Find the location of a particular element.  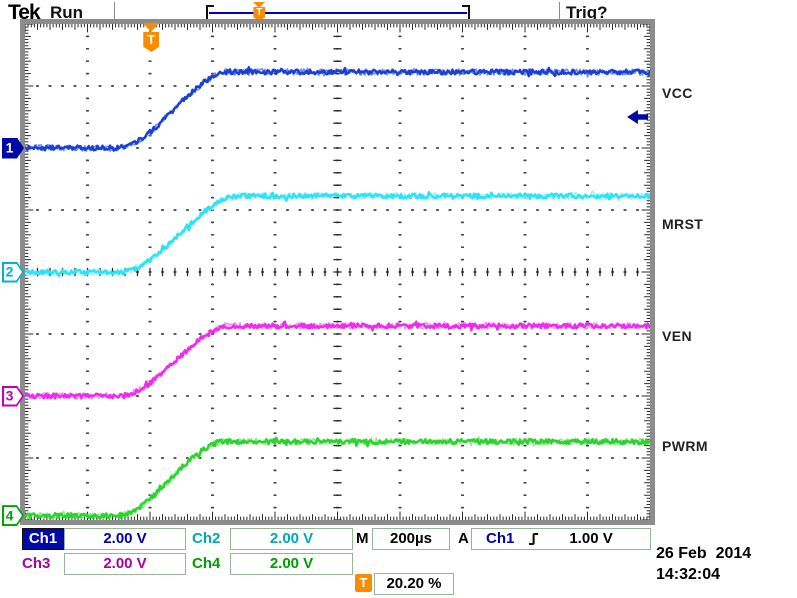

time-text: 14:32:04 is located at coordinates (688, 574).